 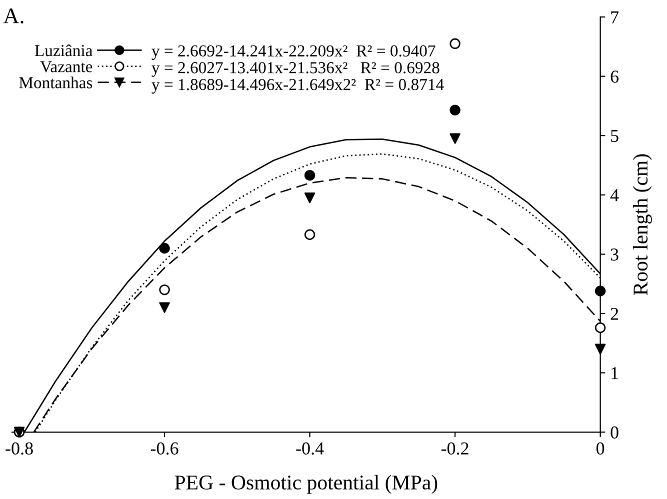 What do you see at coordinates (642, 225) in the screenshot?
I see `y-axis-title: Root length (cm)` at bounding box center [642, 225].